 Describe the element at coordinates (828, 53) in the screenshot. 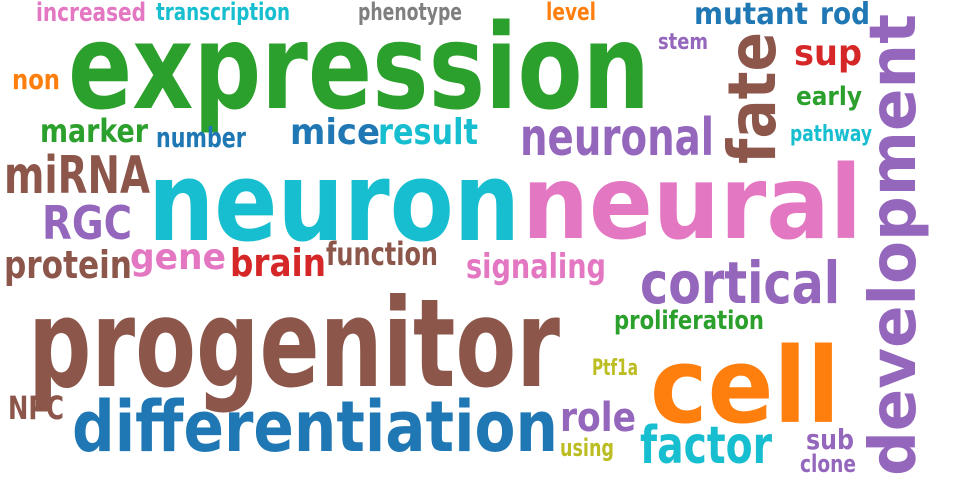

I see `word-sup: sup` at that location.